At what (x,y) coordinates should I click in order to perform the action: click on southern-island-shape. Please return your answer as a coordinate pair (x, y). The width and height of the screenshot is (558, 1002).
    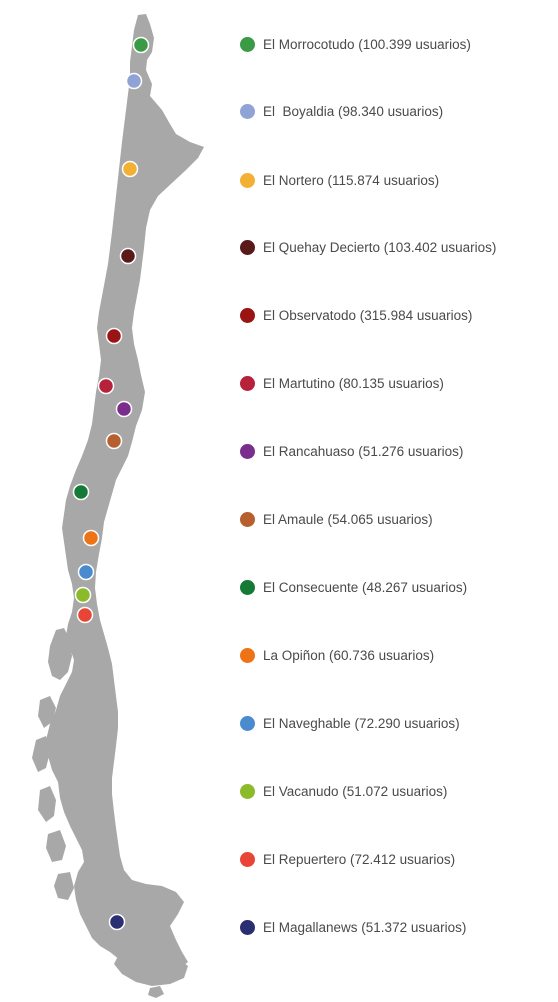
    Looking at the image, I should click on (156, 992).